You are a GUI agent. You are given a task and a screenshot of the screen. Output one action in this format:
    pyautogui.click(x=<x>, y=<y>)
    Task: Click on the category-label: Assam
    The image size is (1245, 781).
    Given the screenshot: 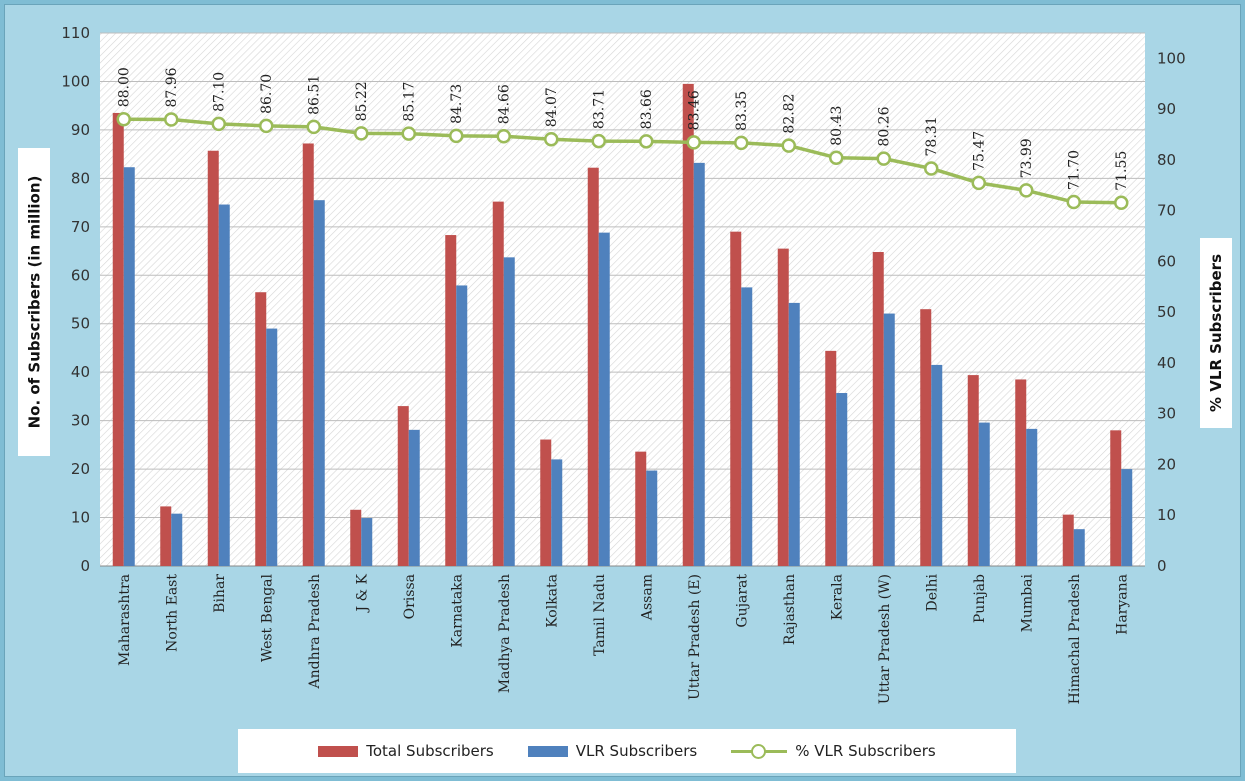 What is the action you would take?
    pyautogui.click(x=647, y=597)
    